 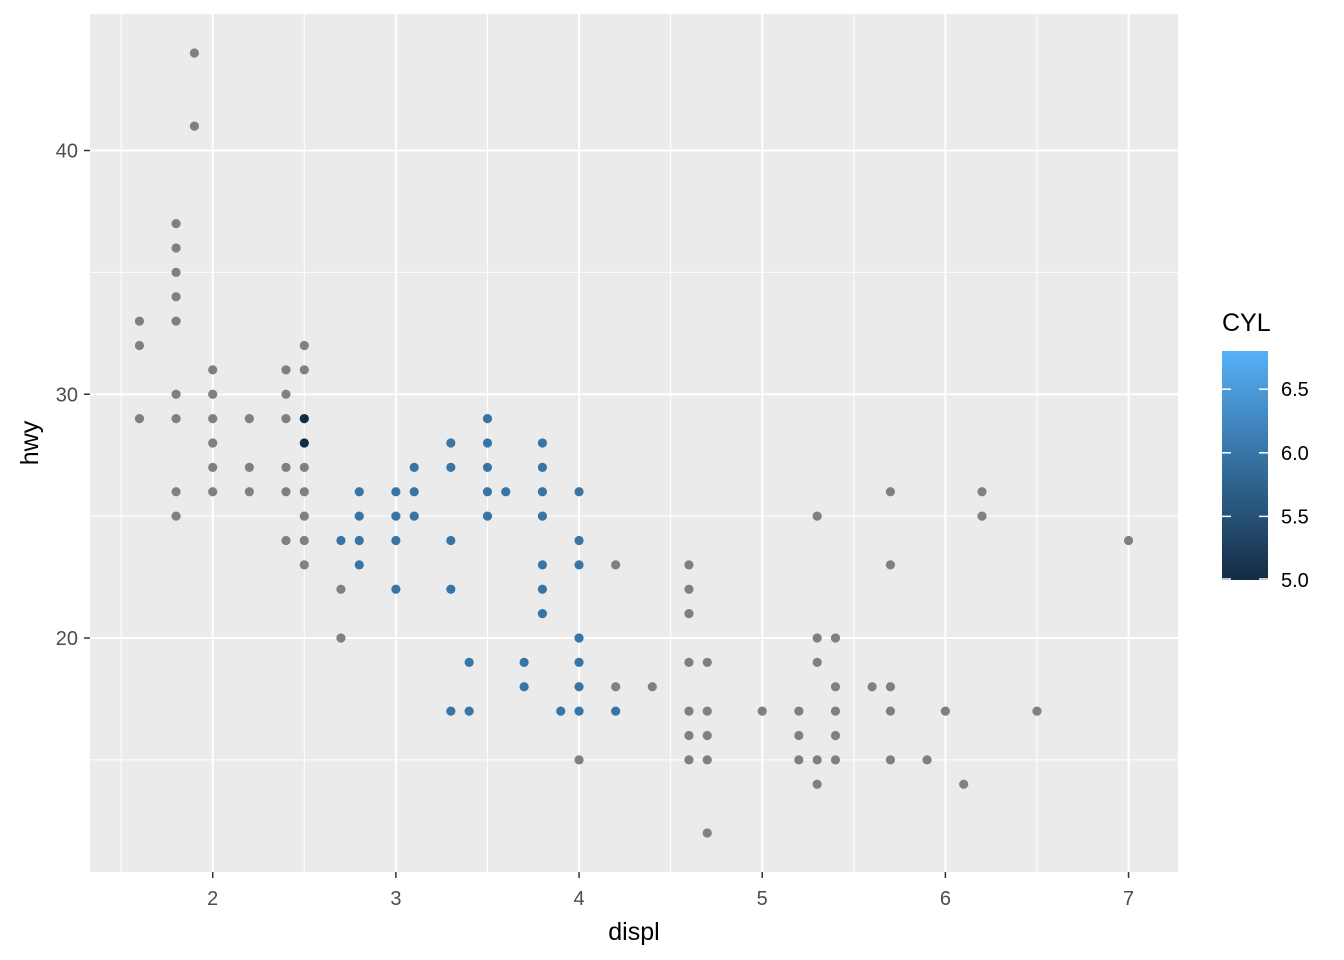 I want to click on y-tick-label: 40, so click(x=67, y=152).